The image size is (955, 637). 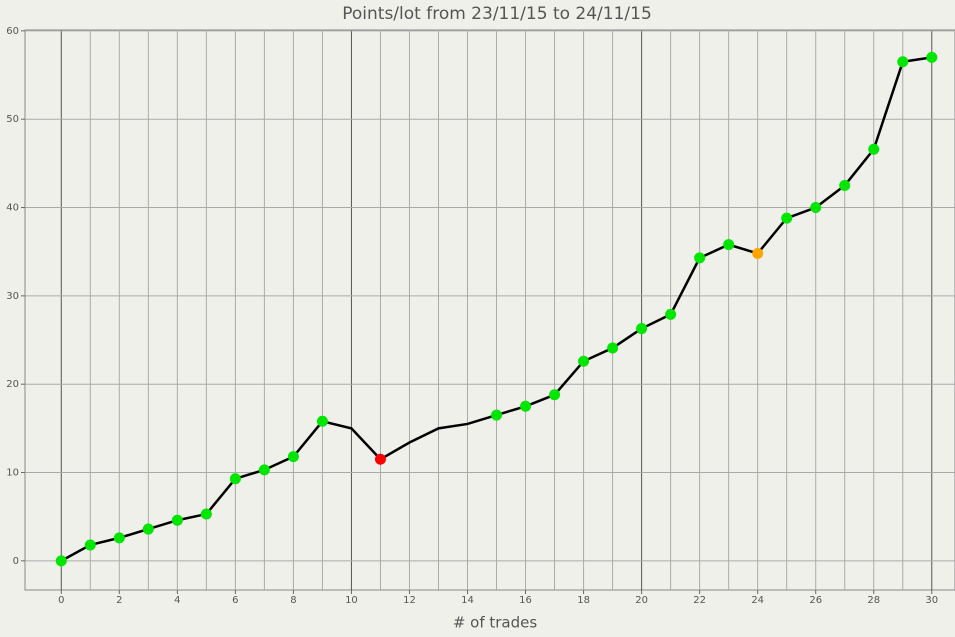 What do you see at coordinates (583, 600) in the screenshot?
I see `x-tick-label: 18` at bounding box center [583, 600].